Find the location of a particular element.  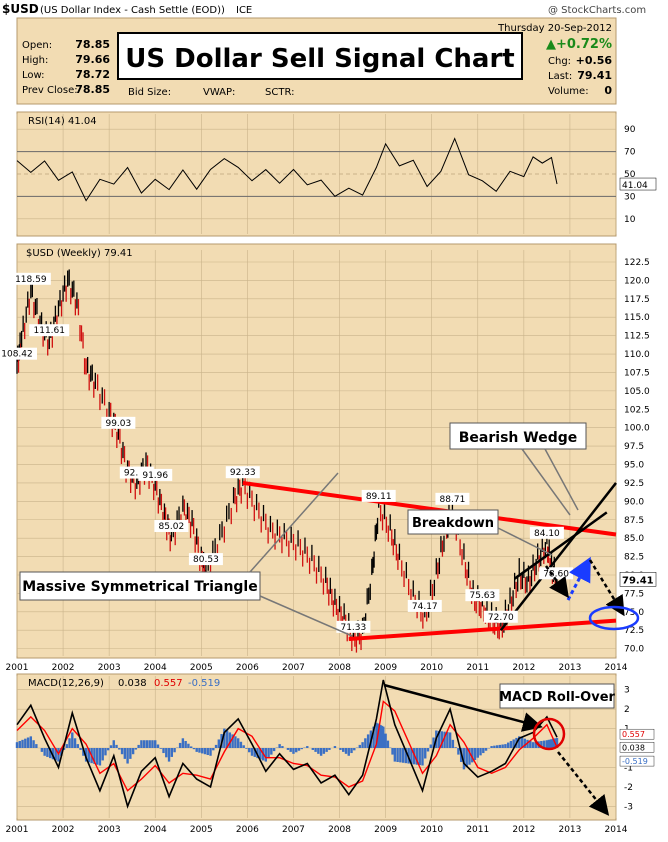

hidden-field-vwap: VWAP: is located at coordinates (219, 92).